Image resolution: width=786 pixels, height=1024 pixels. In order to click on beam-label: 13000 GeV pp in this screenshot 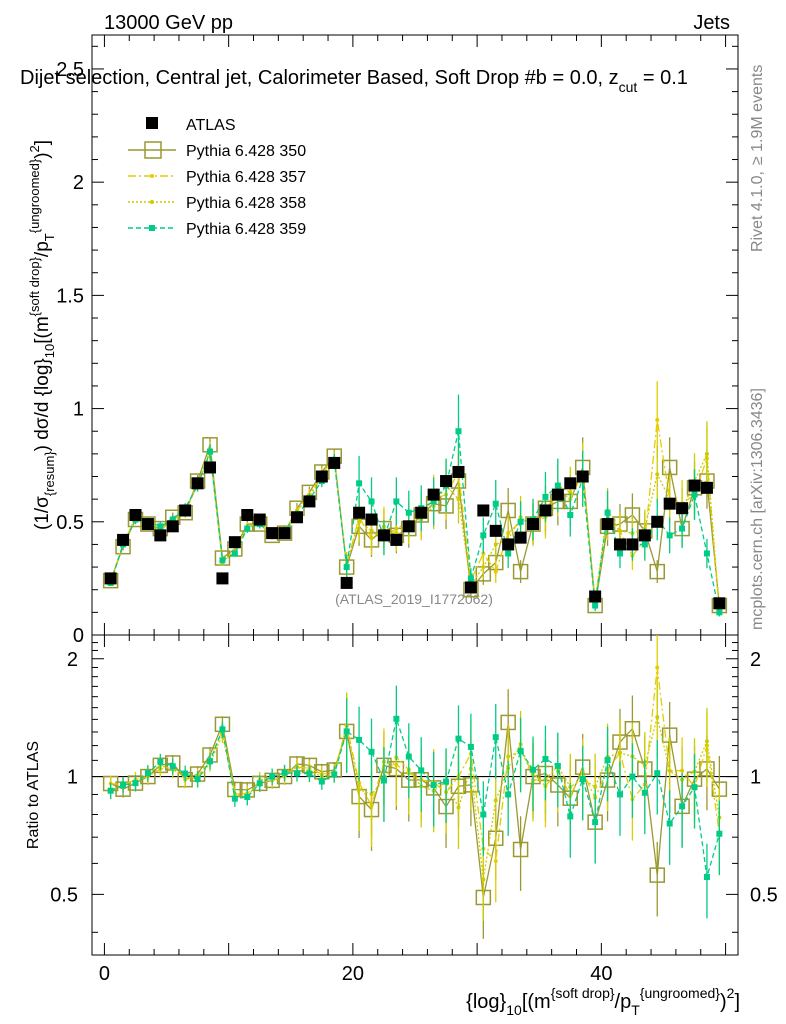, I will do `click(168, 23)`.